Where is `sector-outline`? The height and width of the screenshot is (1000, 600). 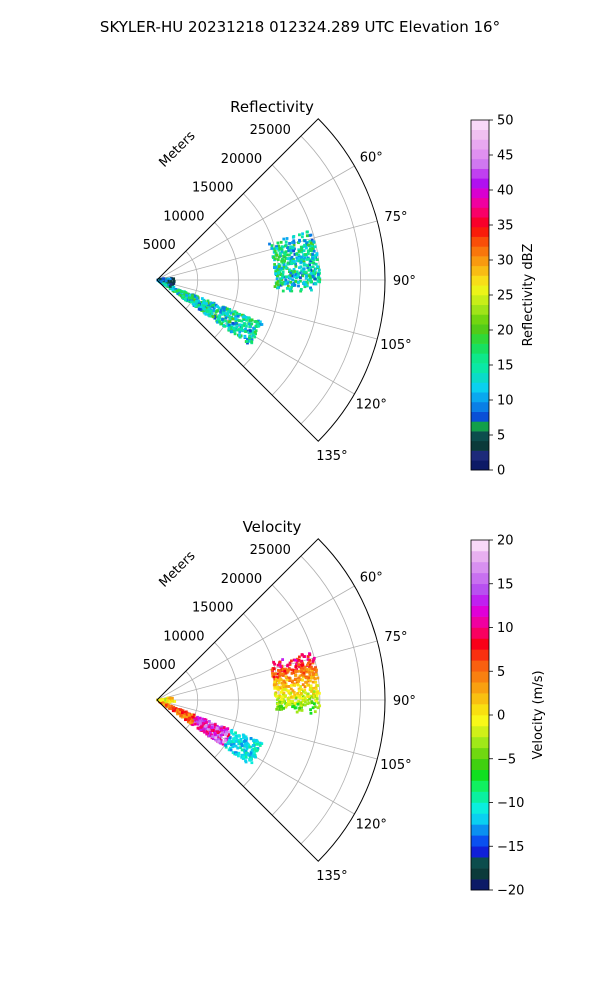
sector-outline is located at coordinates (271, 280).